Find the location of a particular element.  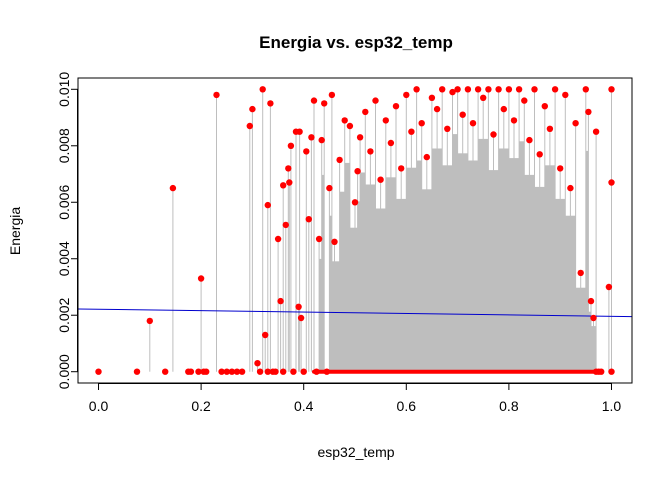

y-tick-label: 0.006 is located at coordinates (64, 202).